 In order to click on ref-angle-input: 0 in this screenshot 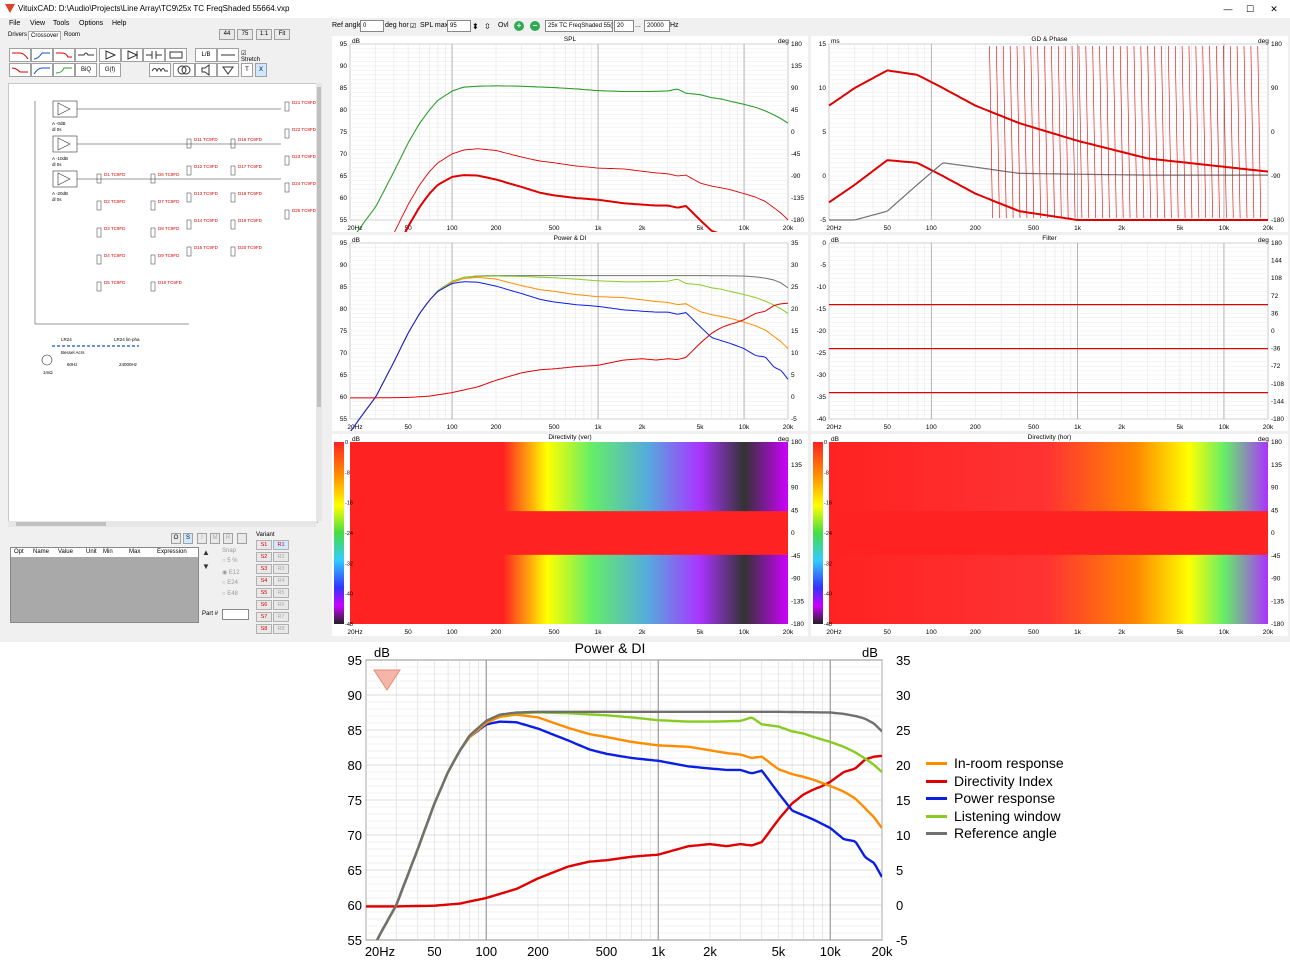, I will do `click(372, 26)`.